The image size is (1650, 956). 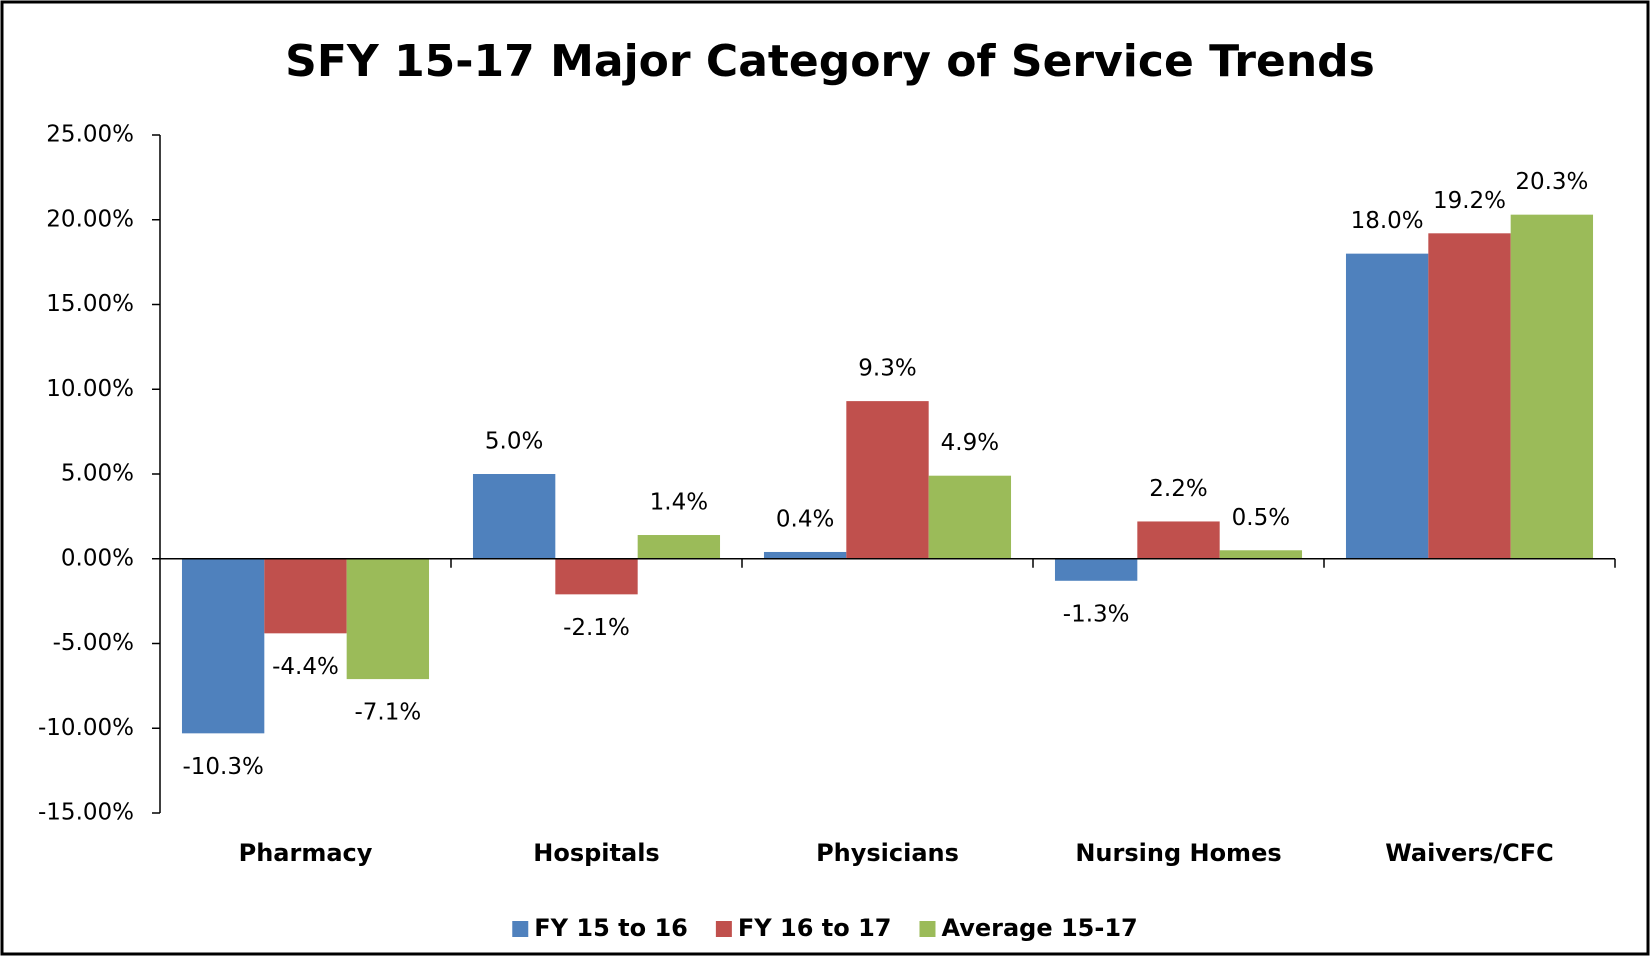 What do you see at coordinates (90, 219) in the screenshot?
I see `y-tick-label: 20.00%` at bounding box center [90, 219].